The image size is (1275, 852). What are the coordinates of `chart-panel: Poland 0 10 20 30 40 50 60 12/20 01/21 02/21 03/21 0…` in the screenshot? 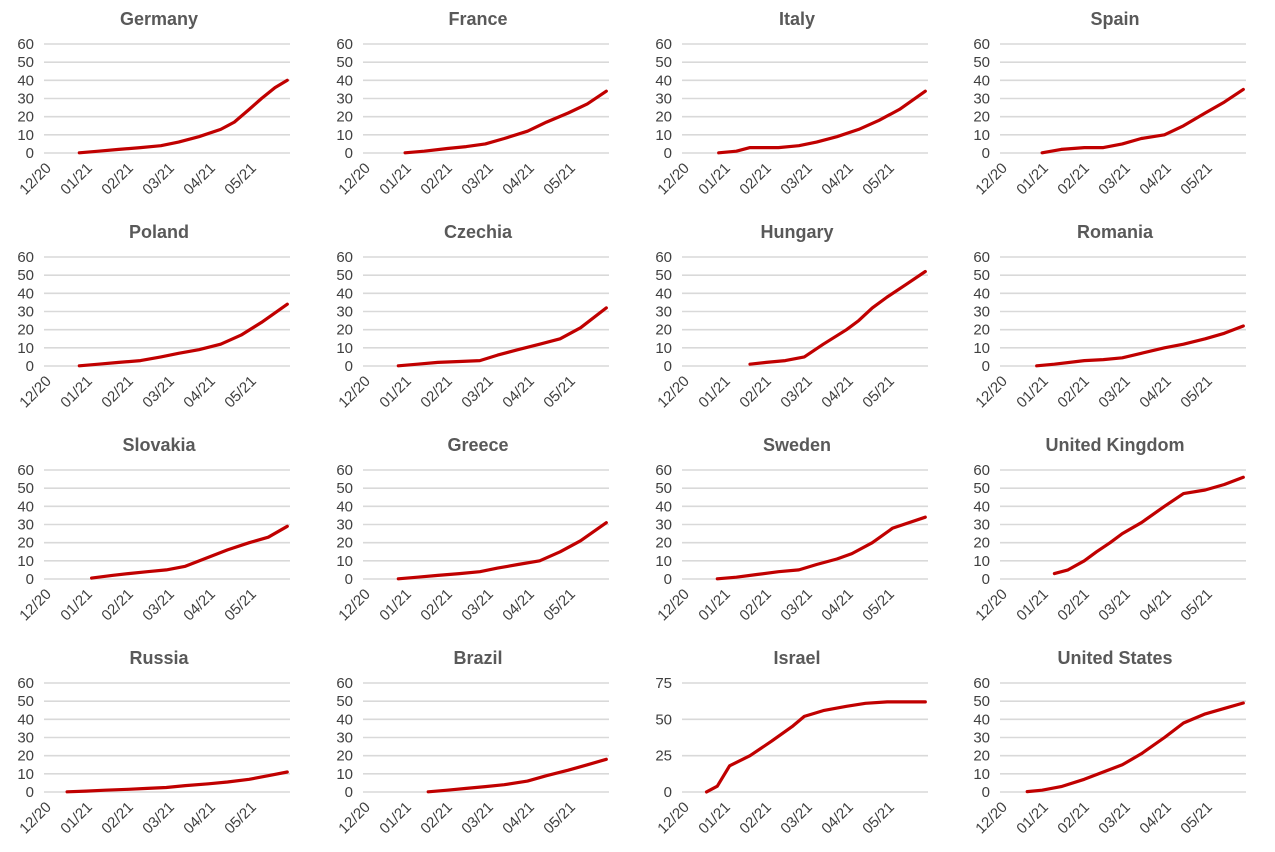 It's located at (159, 319).